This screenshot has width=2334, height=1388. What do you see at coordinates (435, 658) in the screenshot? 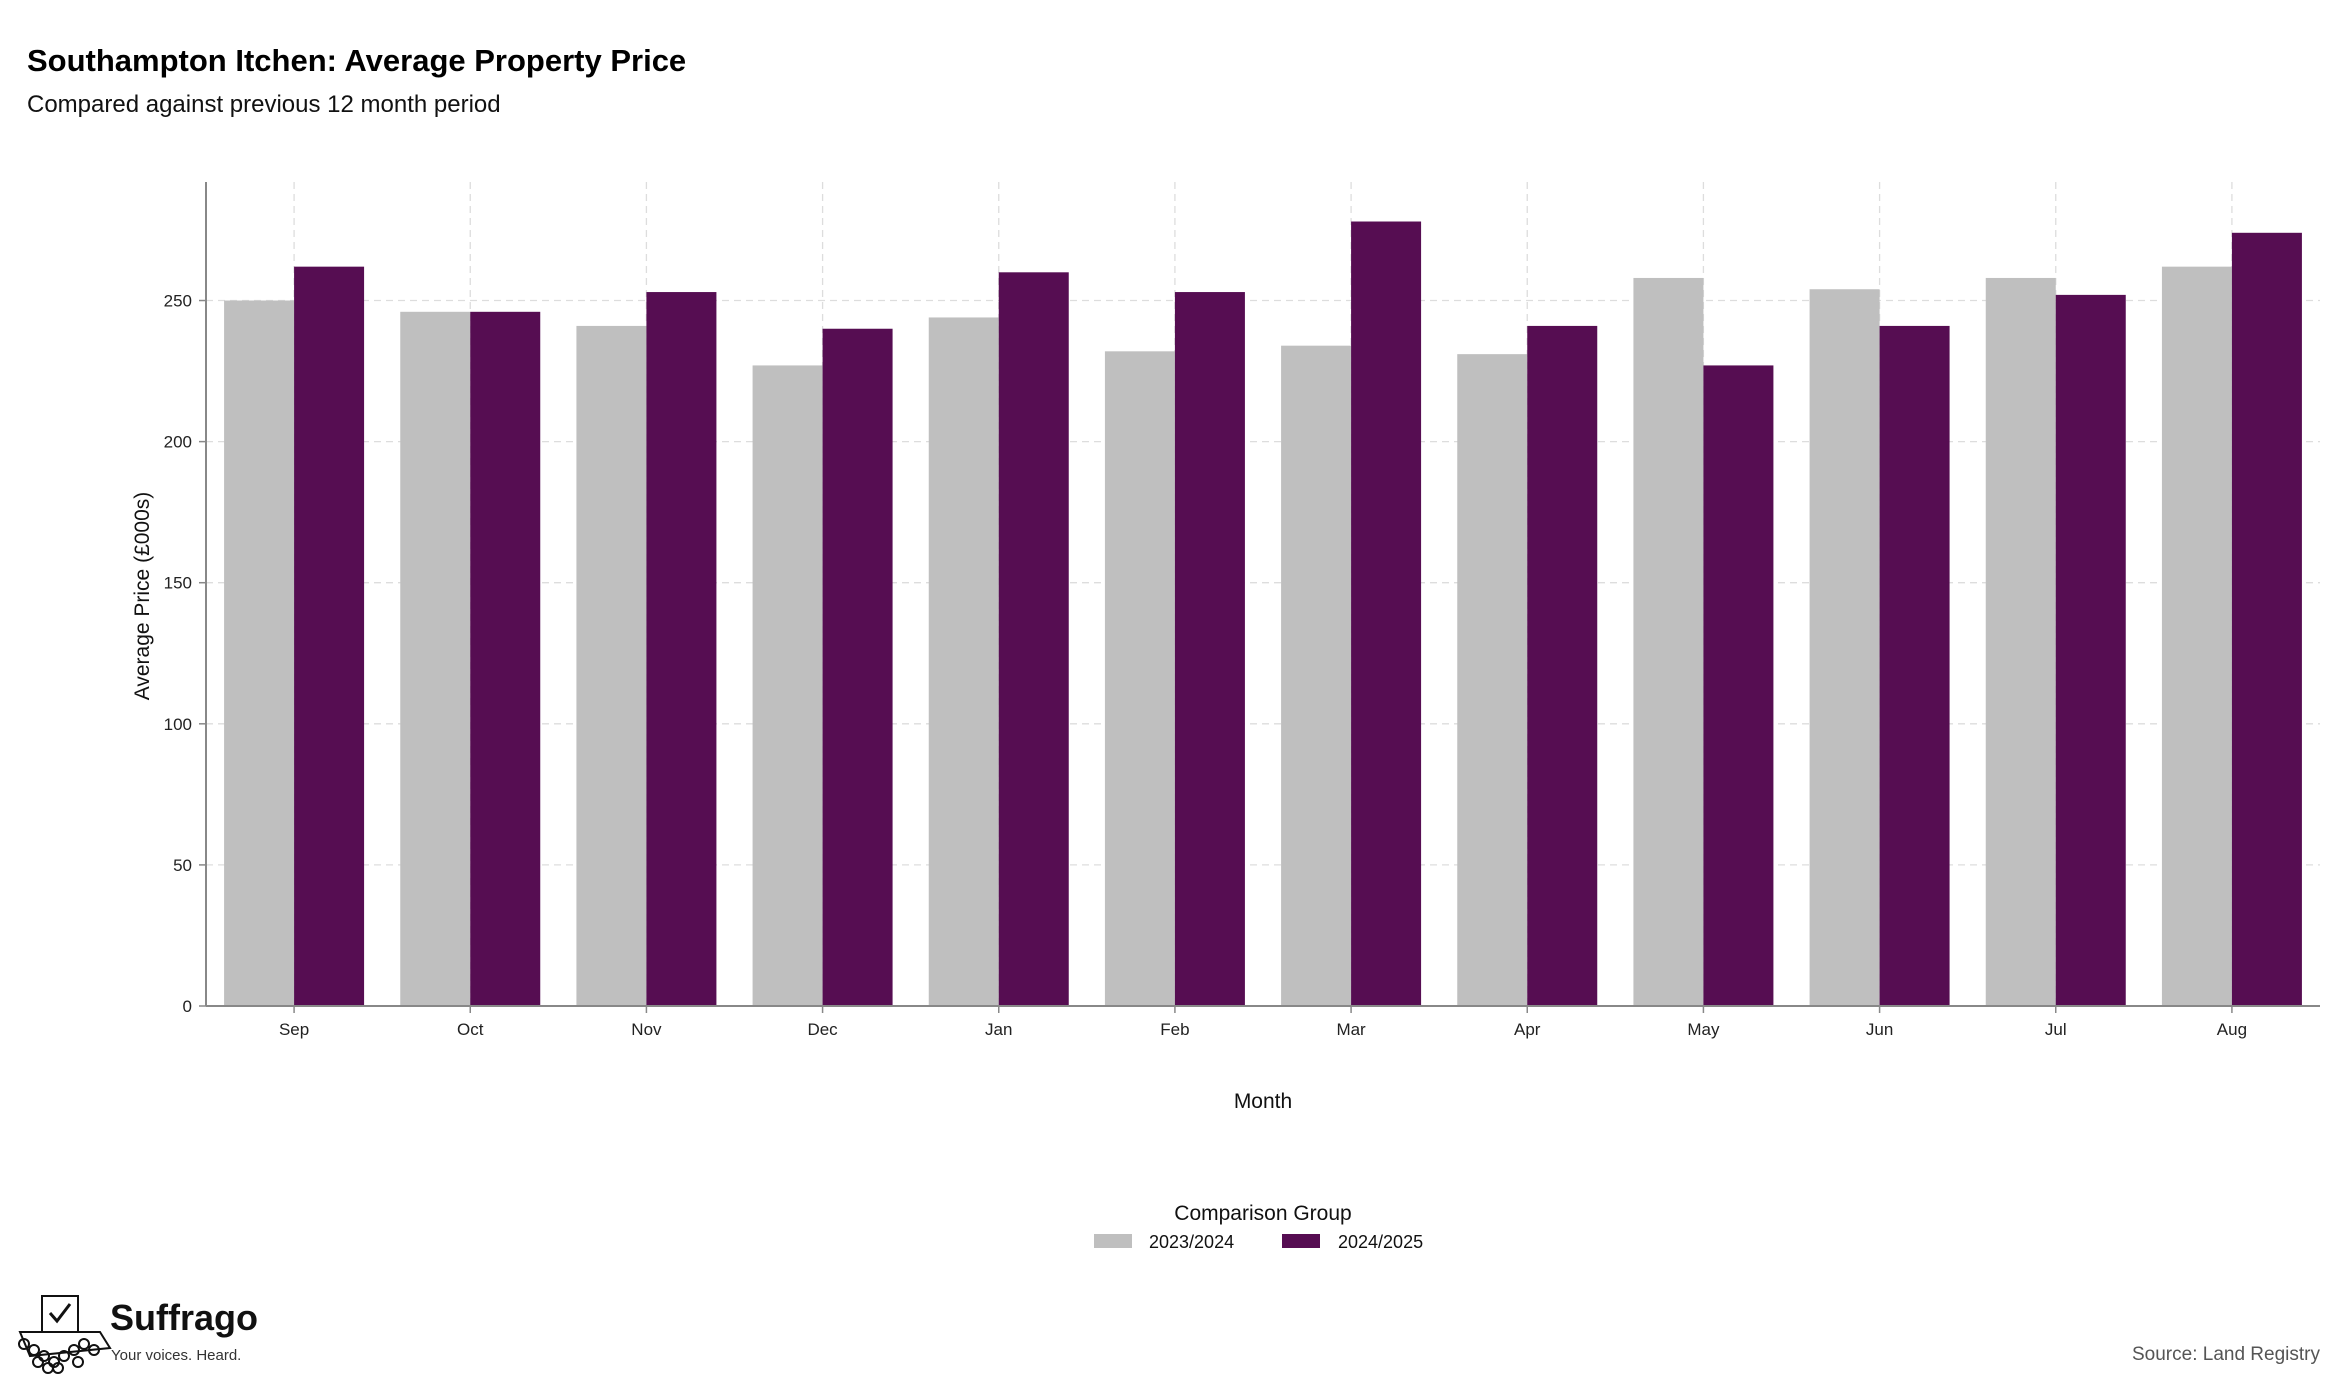
I see `bar-2023-2024-oct` at bounding box center [435, 658].